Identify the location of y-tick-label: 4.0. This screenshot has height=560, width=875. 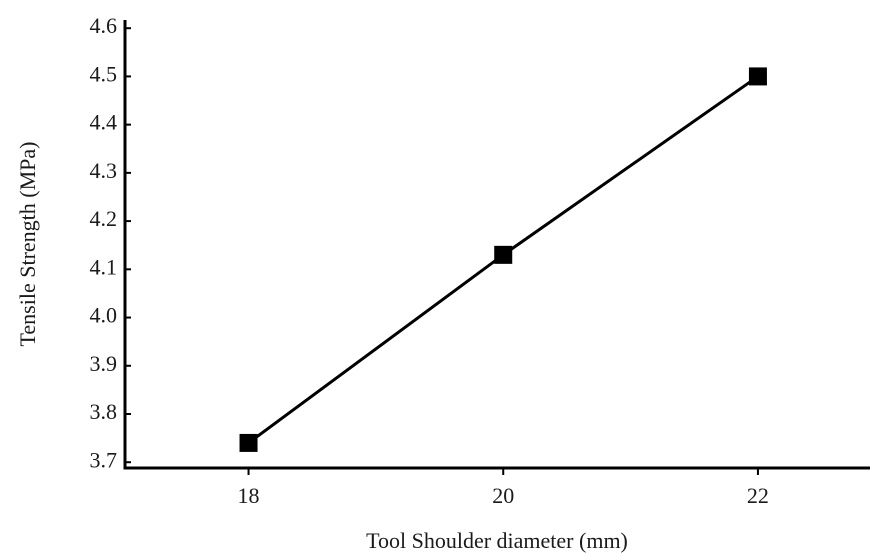
(104, 315).